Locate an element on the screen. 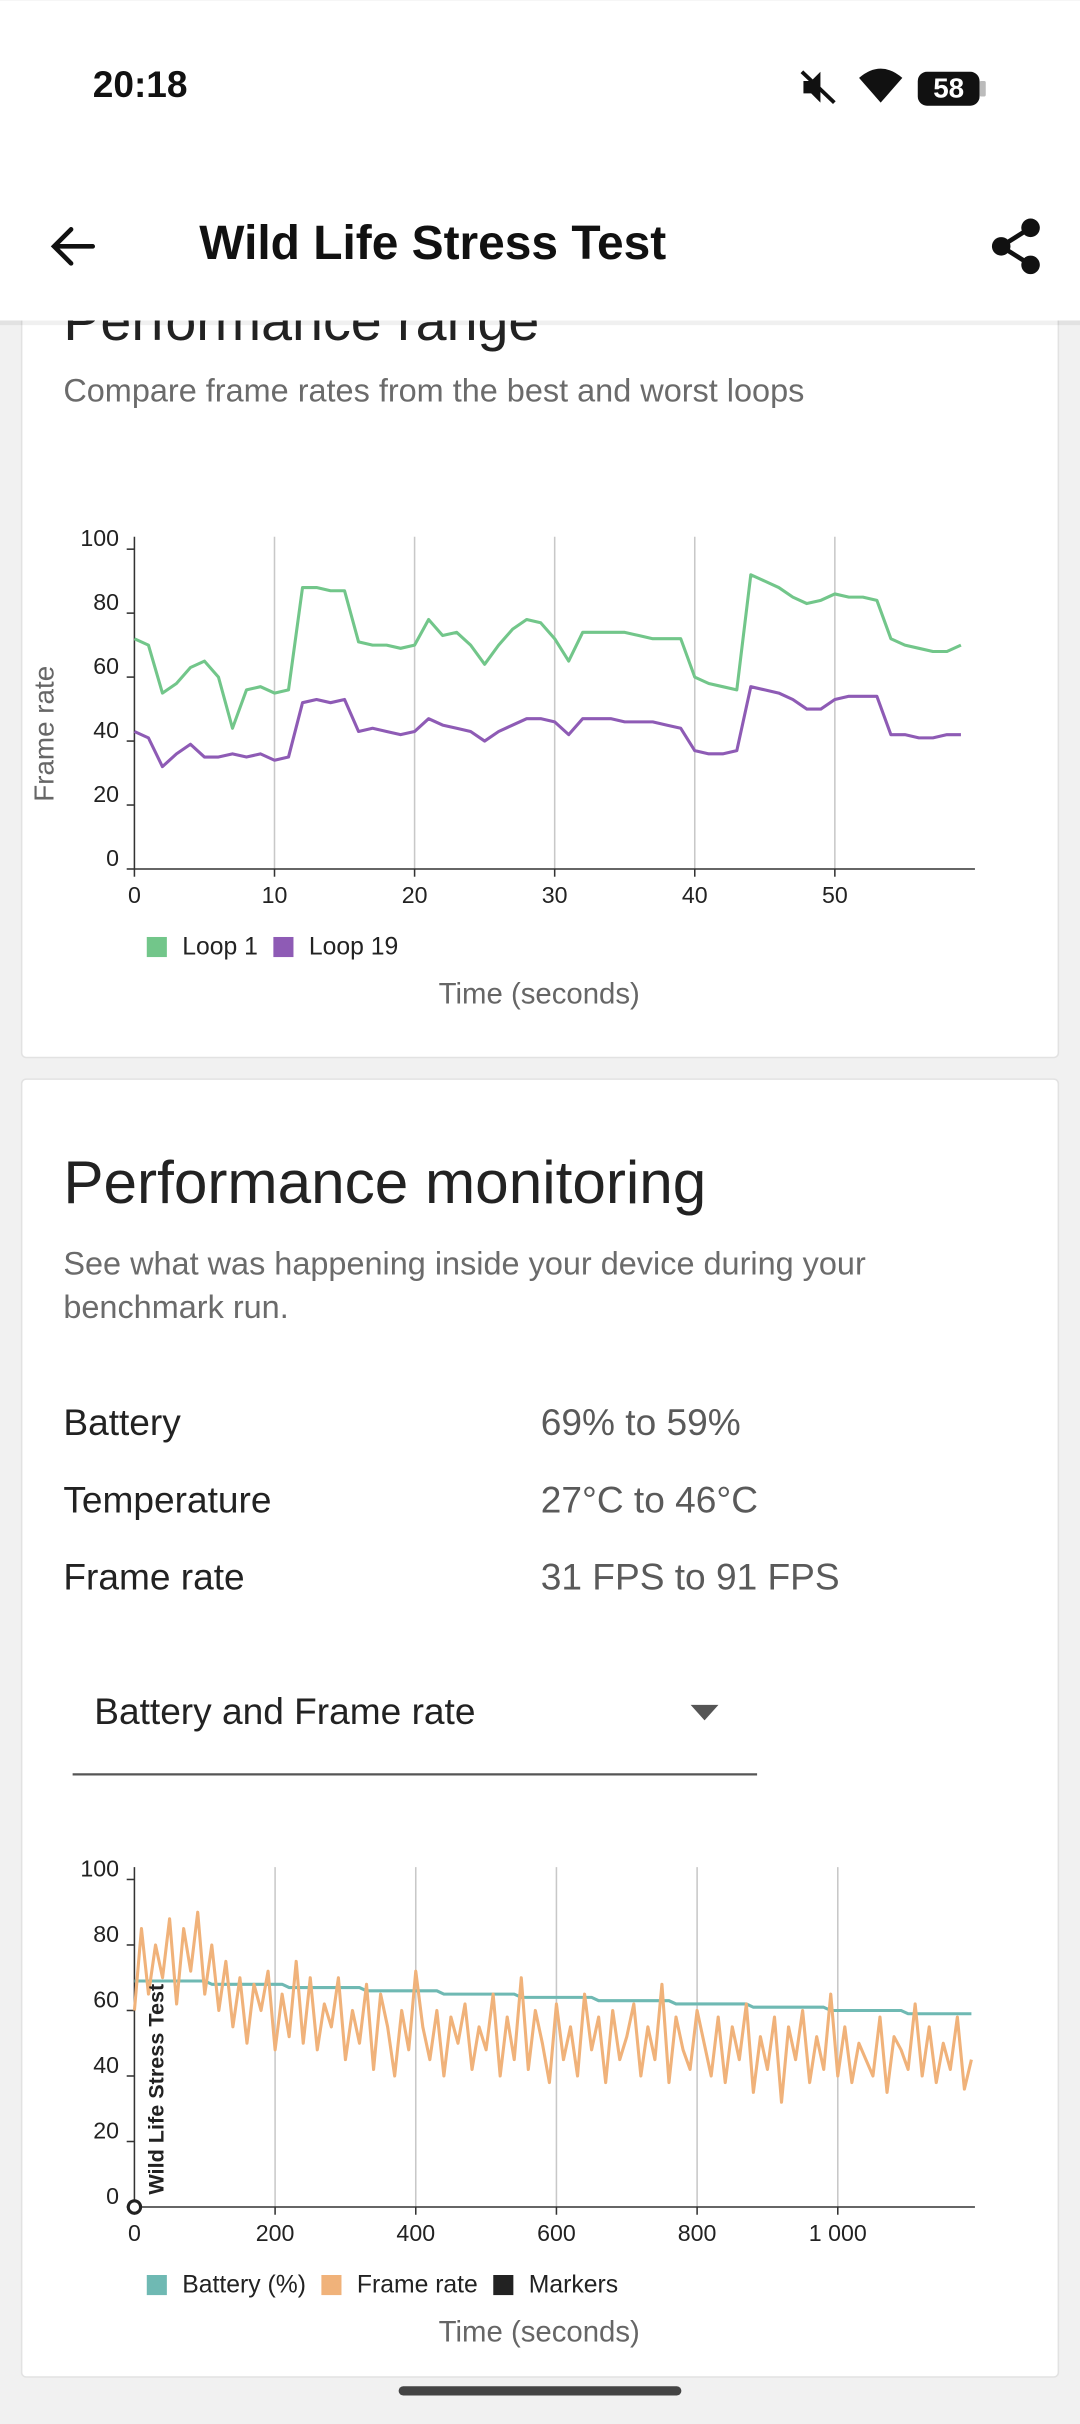  battery-level: 58 is located at coordinates (948, 88).